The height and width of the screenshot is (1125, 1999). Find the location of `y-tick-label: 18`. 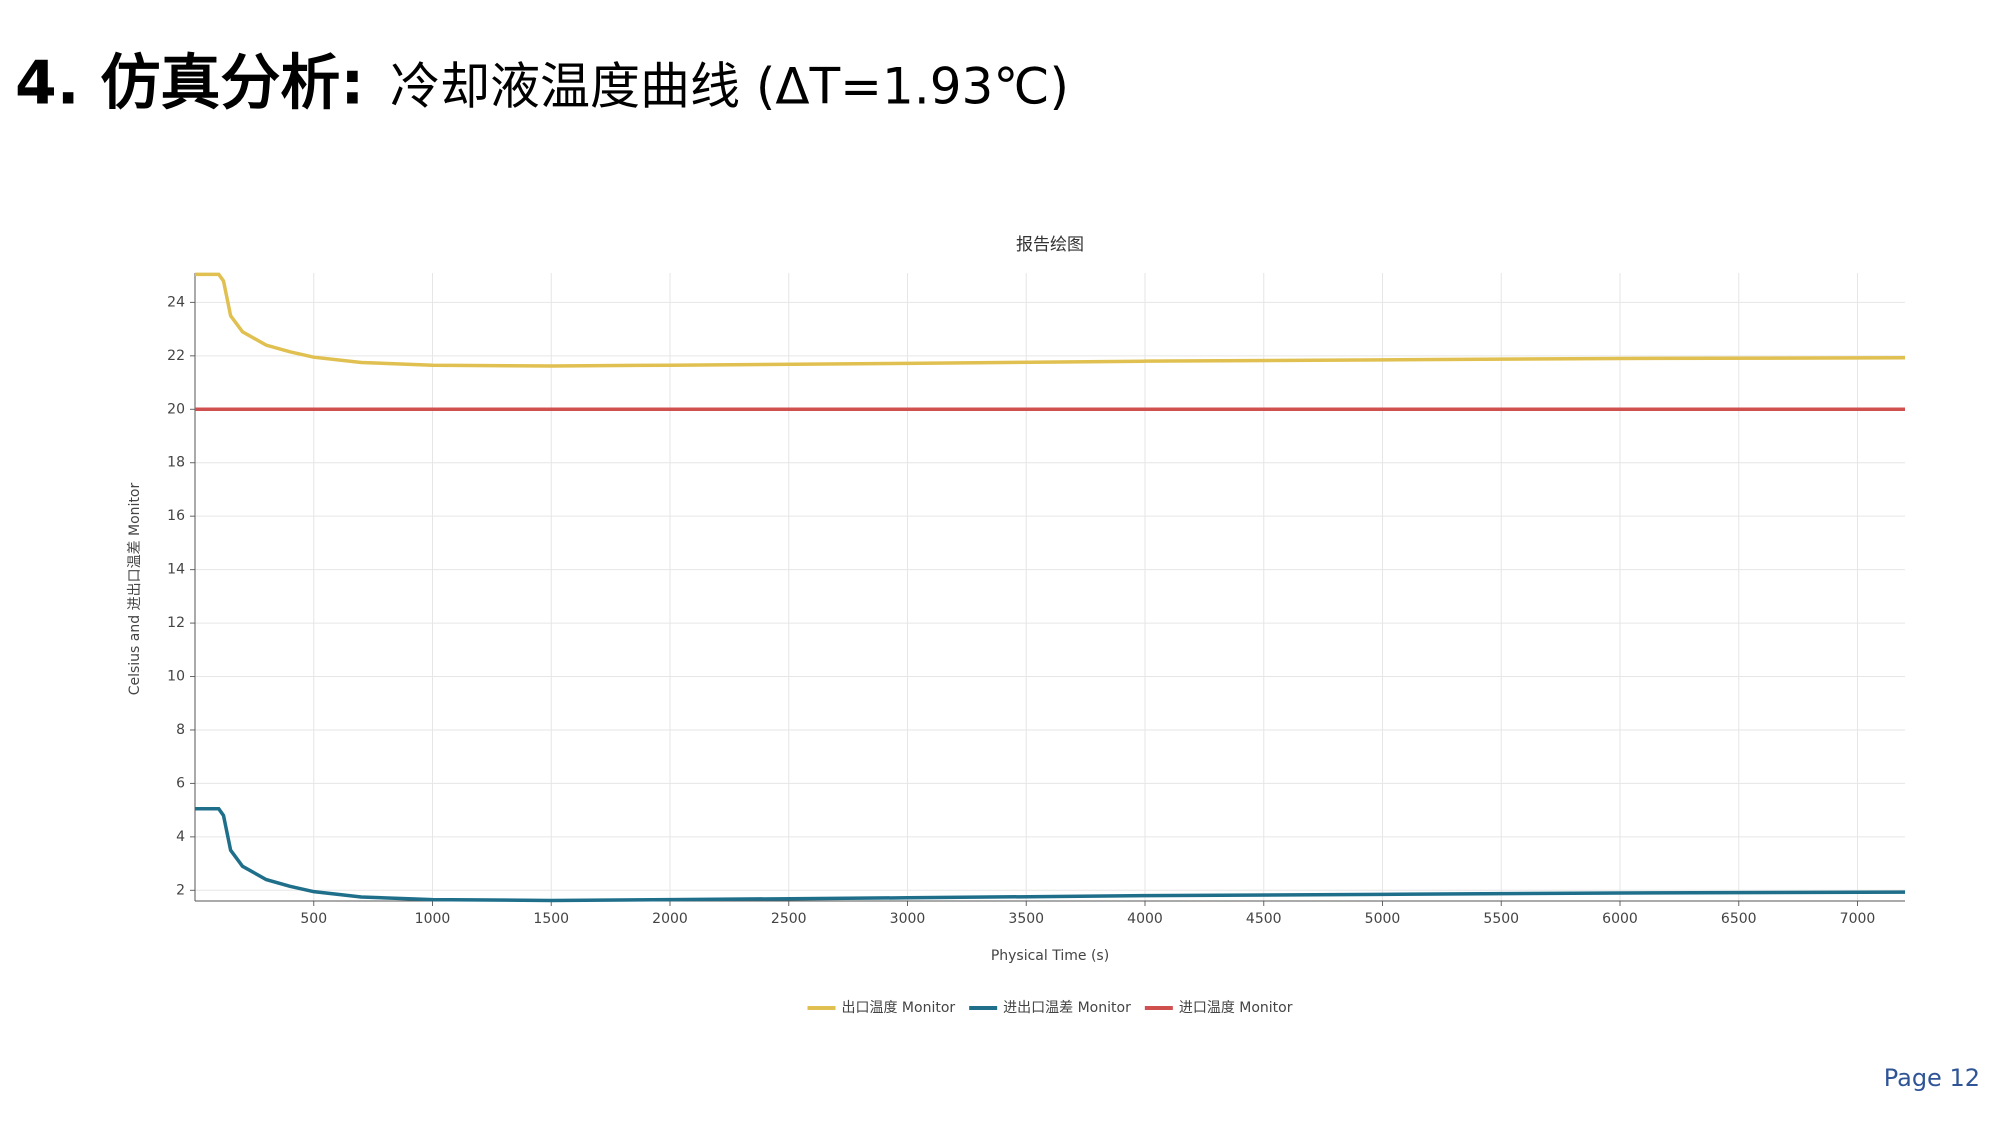

y-tick-label: 18 is located at coordinates (176, 463).